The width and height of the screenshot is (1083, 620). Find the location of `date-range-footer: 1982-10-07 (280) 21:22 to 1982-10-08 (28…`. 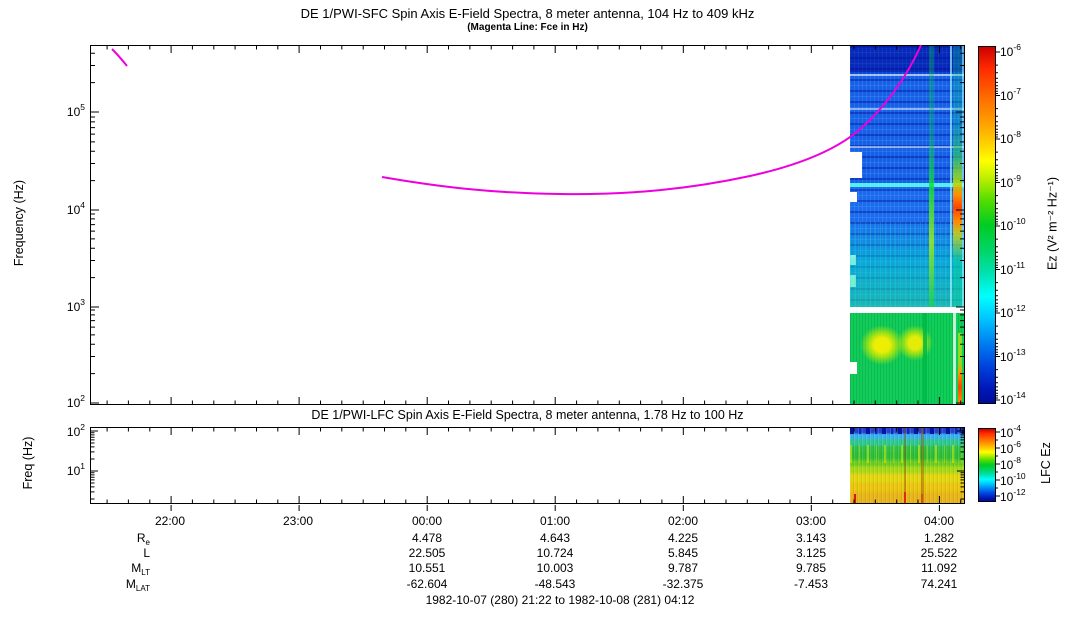

date-range-footer: 1982-10-07 (280) 21:22 to 1982-10-08 (28… is located at coordinates (560, 600).